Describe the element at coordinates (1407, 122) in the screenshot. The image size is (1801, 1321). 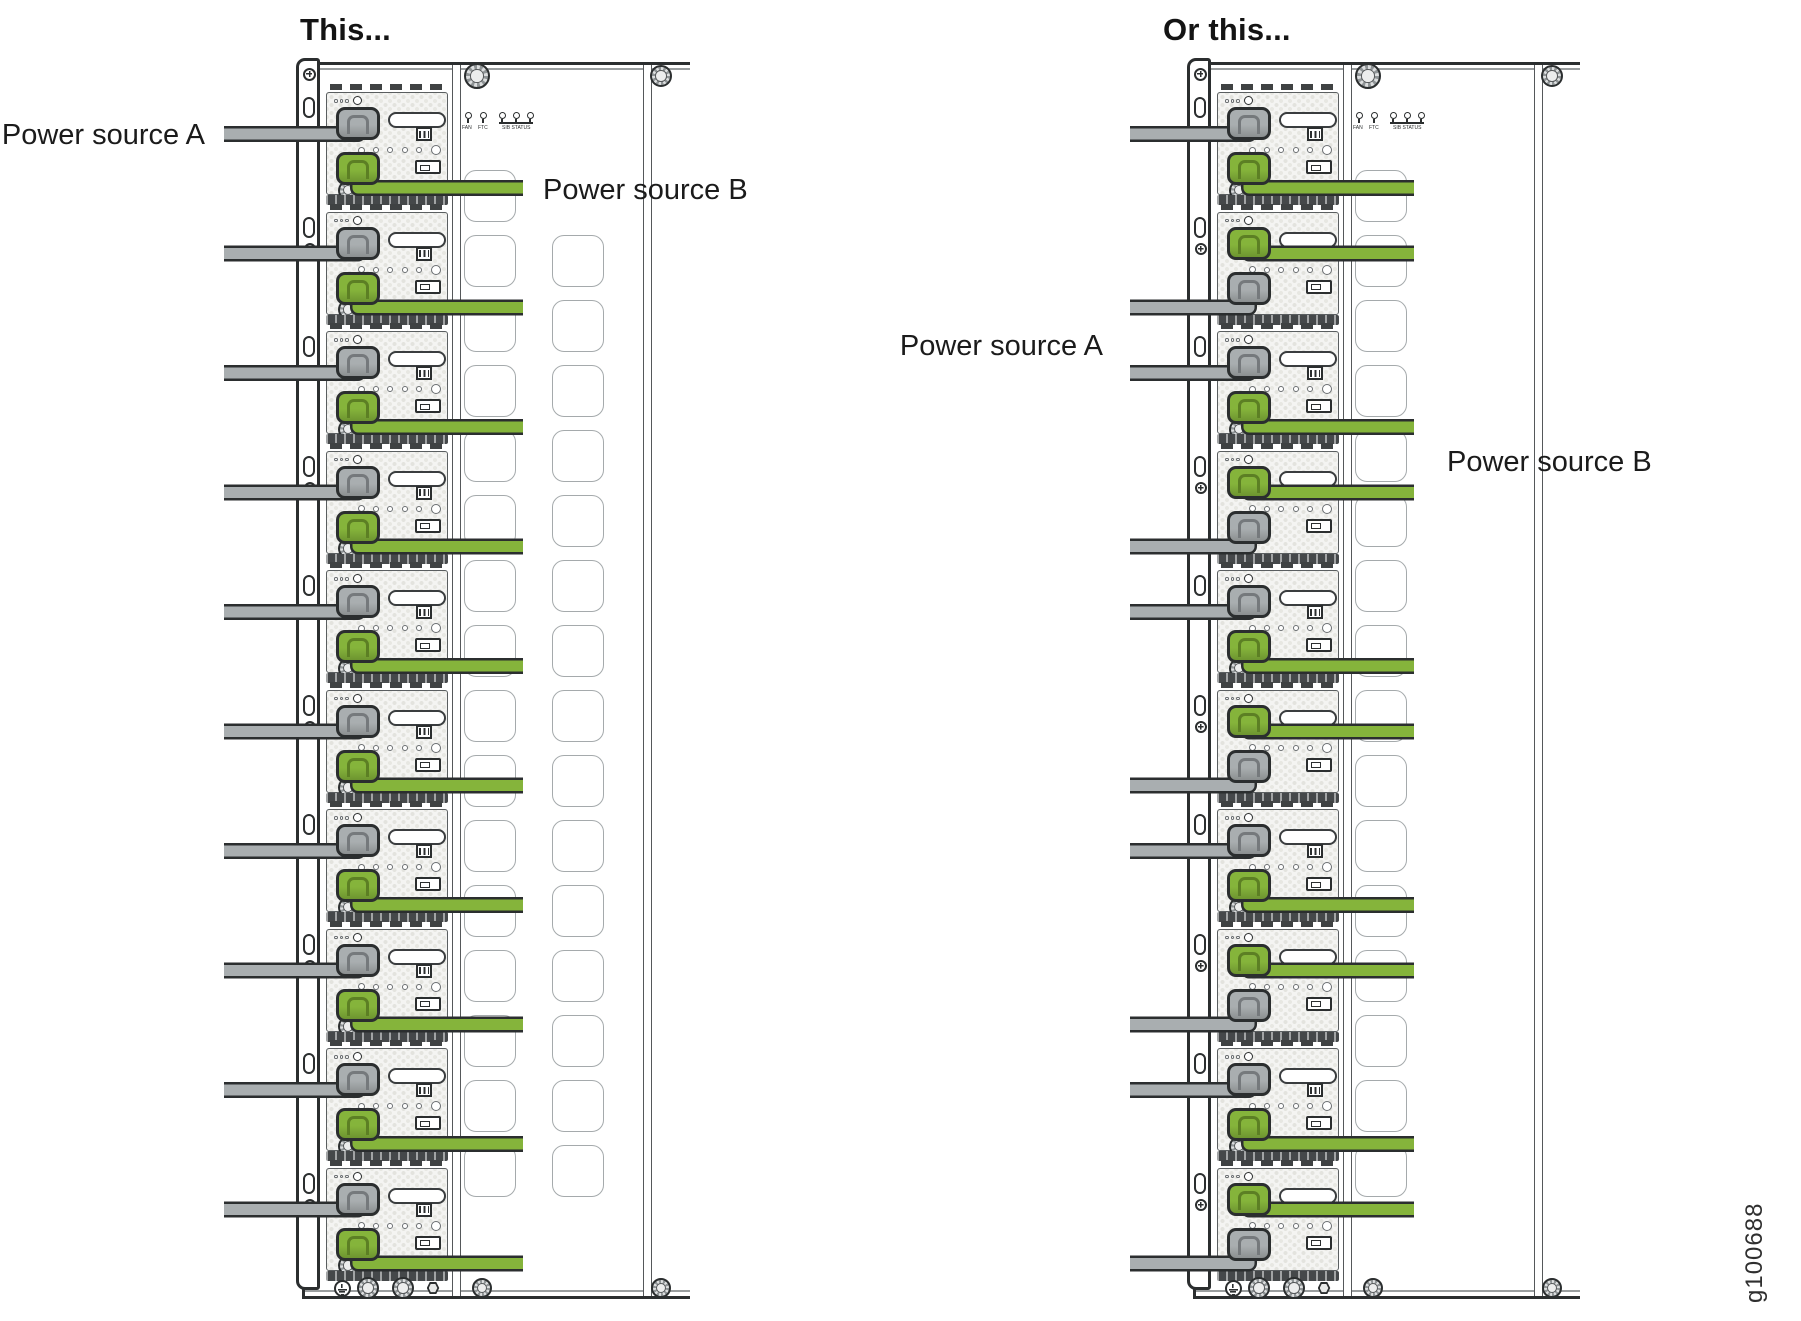
I see `sib-status-bracket` at that location.